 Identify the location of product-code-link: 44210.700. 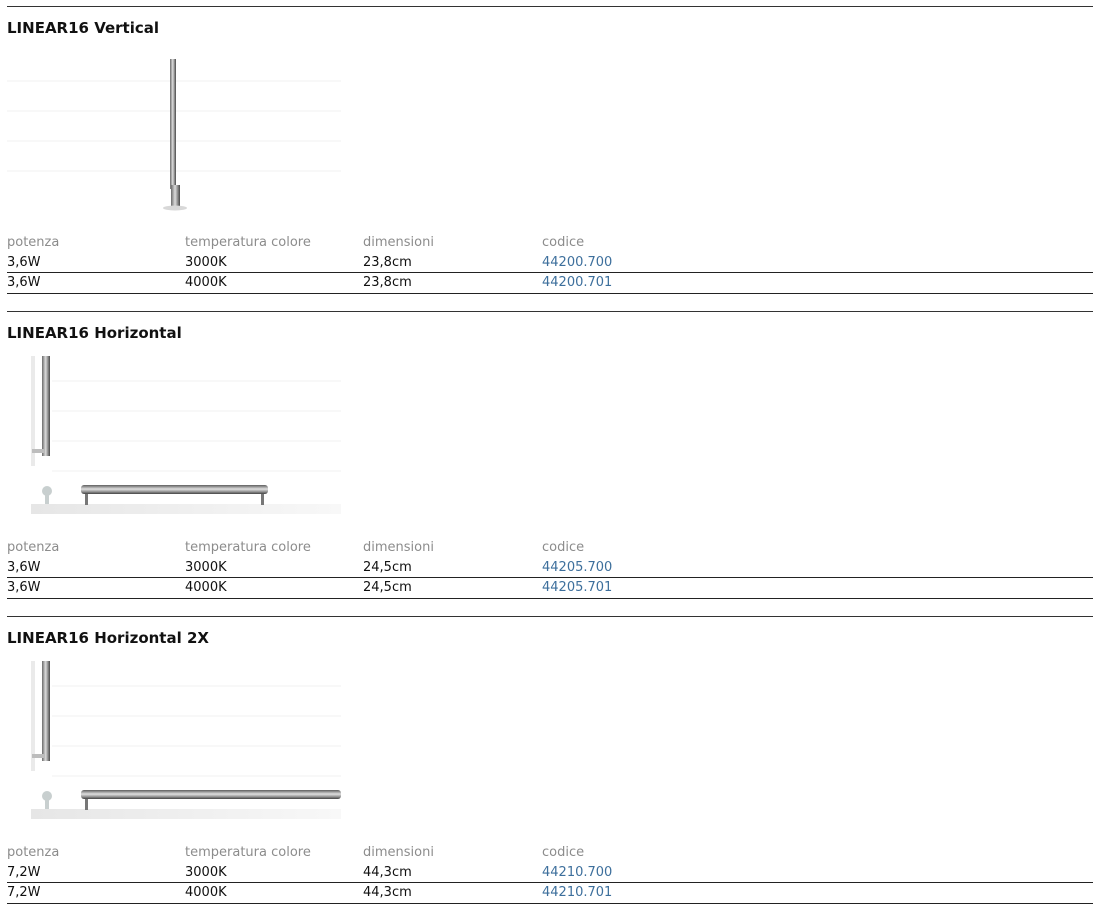
(577, 872).